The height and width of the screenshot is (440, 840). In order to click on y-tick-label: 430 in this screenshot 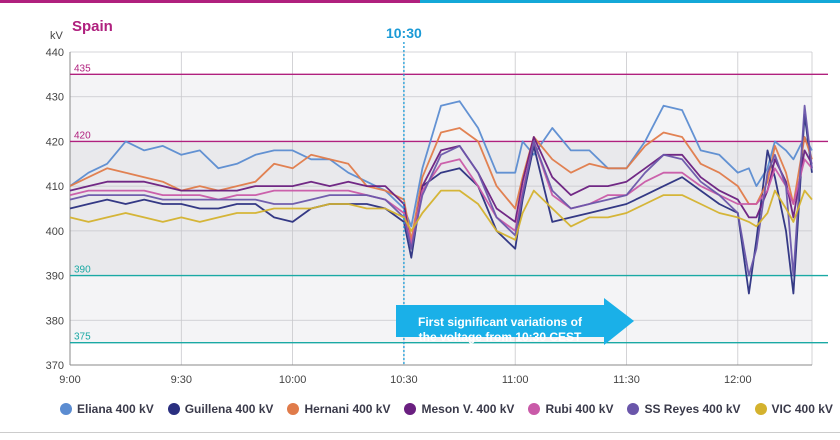, I will do `click(55, 98)`.